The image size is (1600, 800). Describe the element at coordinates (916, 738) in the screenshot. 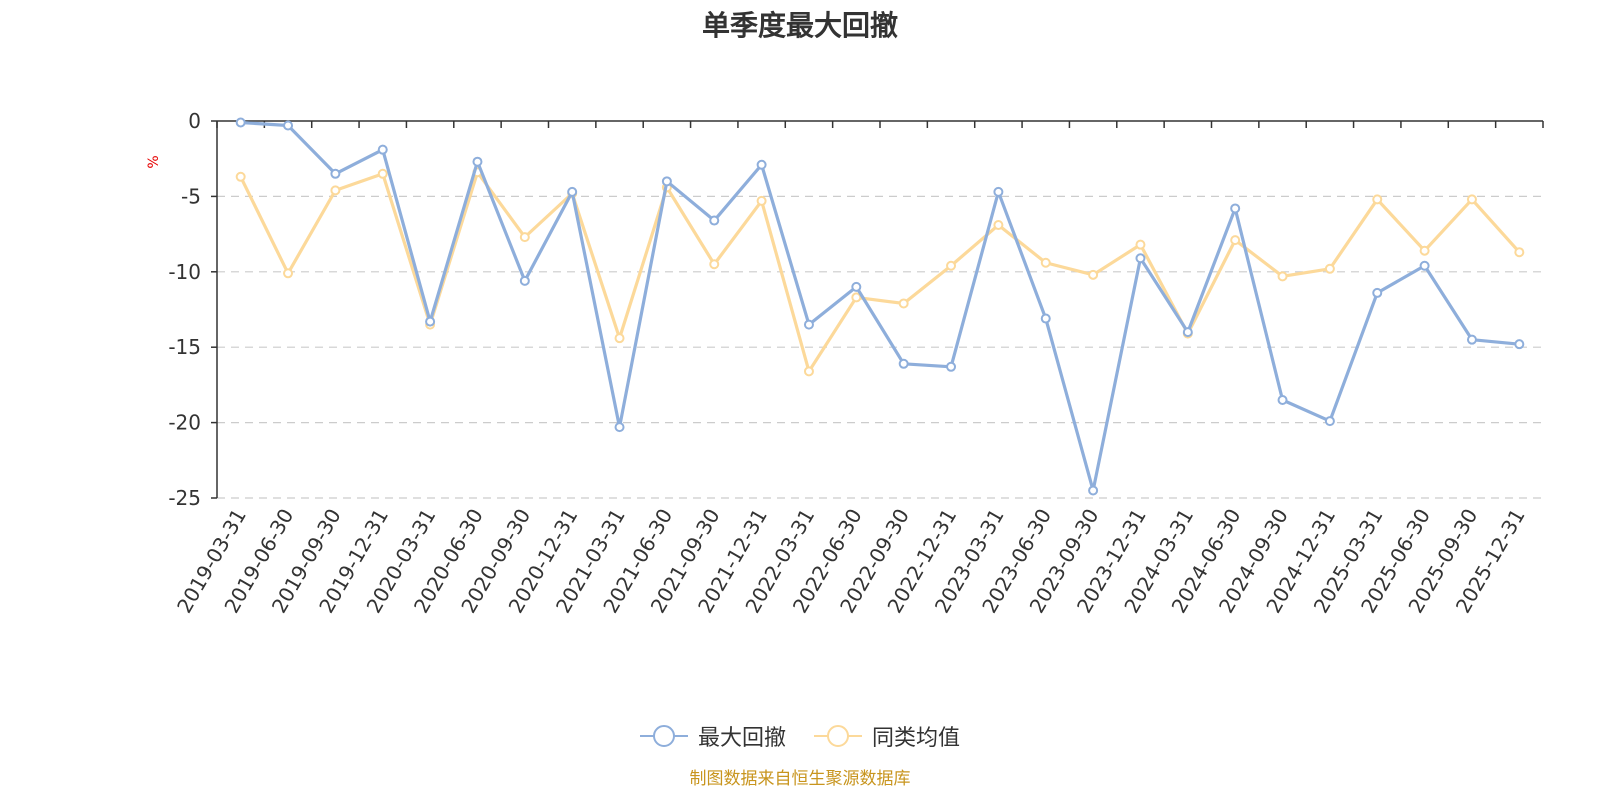

I see `legend-label: 同类均值` at that location.